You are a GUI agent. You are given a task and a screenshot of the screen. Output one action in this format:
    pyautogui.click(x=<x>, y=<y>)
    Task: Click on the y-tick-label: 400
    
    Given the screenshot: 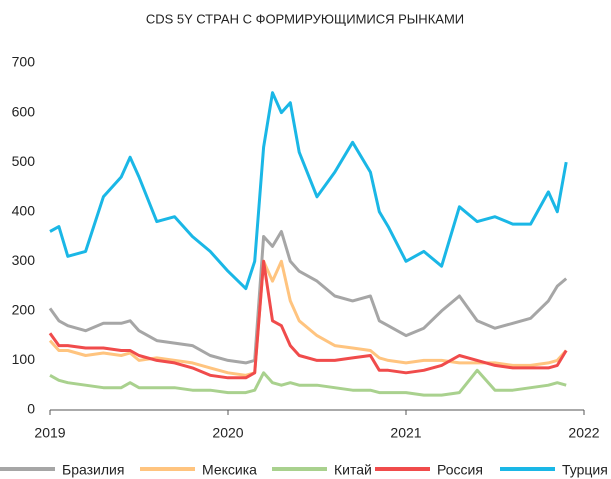 What is the action you would take?
    pyautogui.click(x=24, y=210)
    